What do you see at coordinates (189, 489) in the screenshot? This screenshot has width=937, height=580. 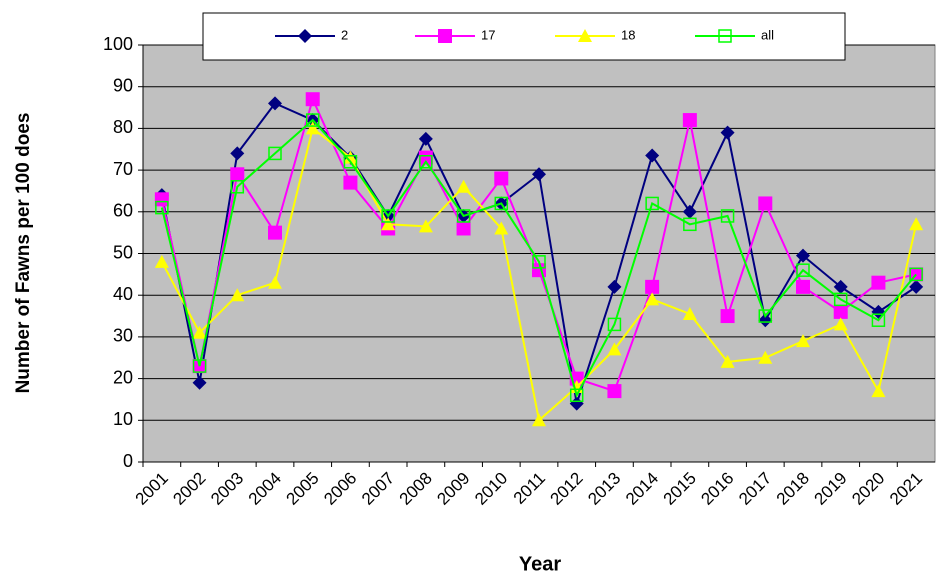 I see `x-tick-label: 2002` at bounding box center [189, 489].